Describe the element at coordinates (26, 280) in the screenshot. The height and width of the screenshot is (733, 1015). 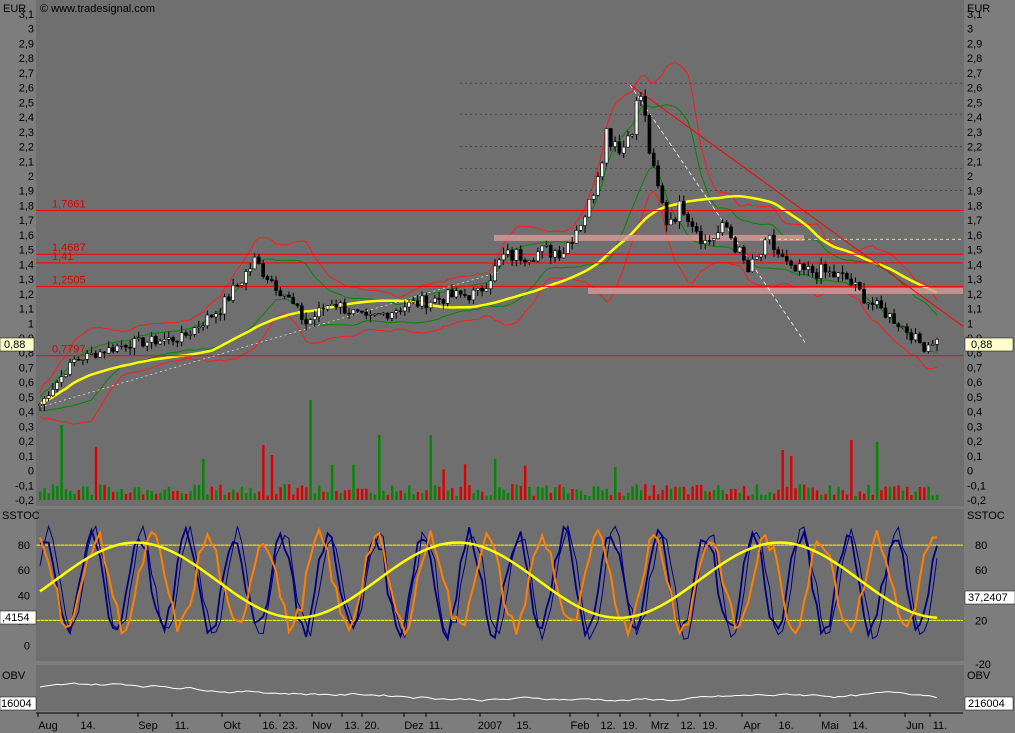
I see `price-y-tick-left: 1,3` at that location.